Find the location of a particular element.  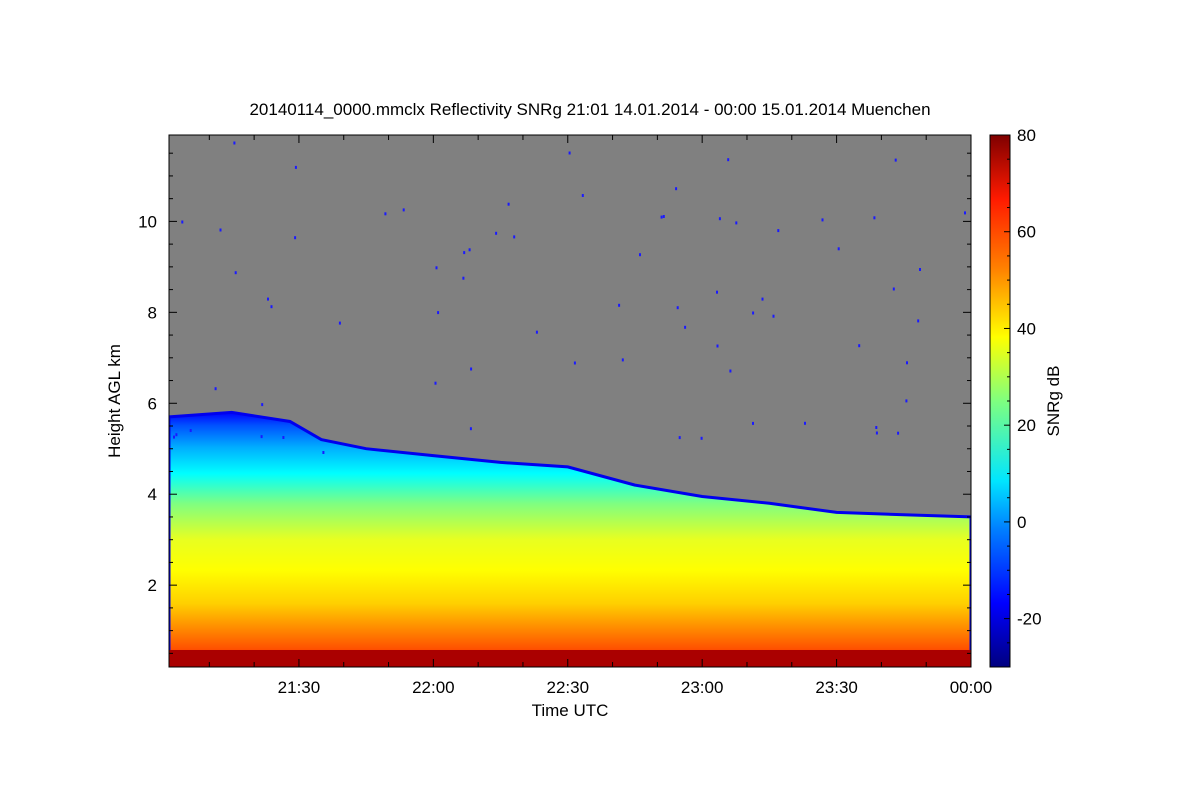

colorbar-tick-label: 20 is located at coordinates (1026, 425).